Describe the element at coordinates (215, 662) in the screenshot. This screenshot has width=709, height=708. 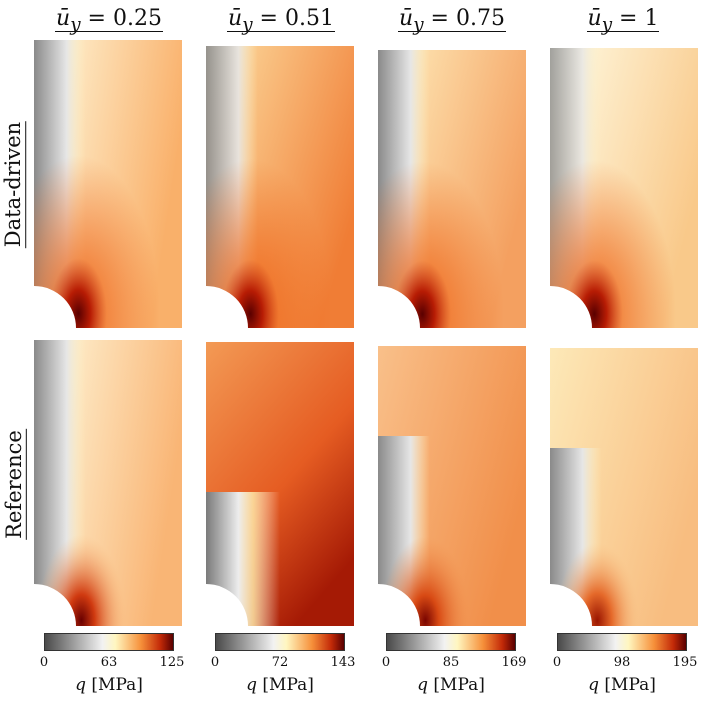
I see `colorbar-2-tick-min: 0` at that location.